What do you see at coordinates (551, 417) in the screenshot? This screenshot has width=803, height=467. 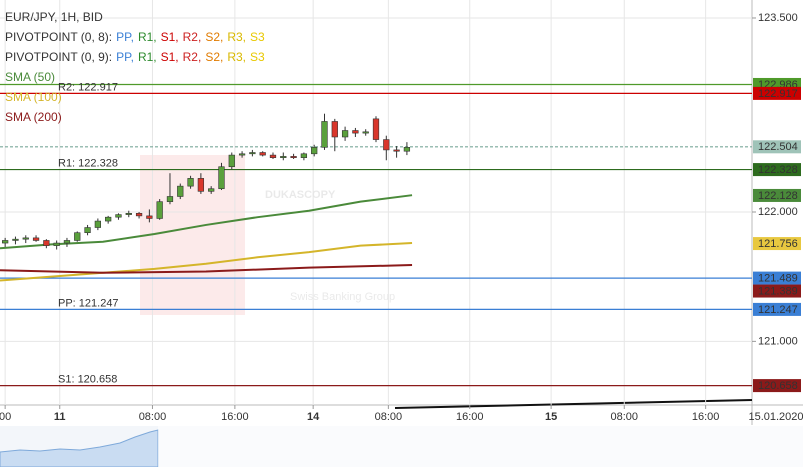 I see `x-tick-label: 15` at bounding box center [551, 417].